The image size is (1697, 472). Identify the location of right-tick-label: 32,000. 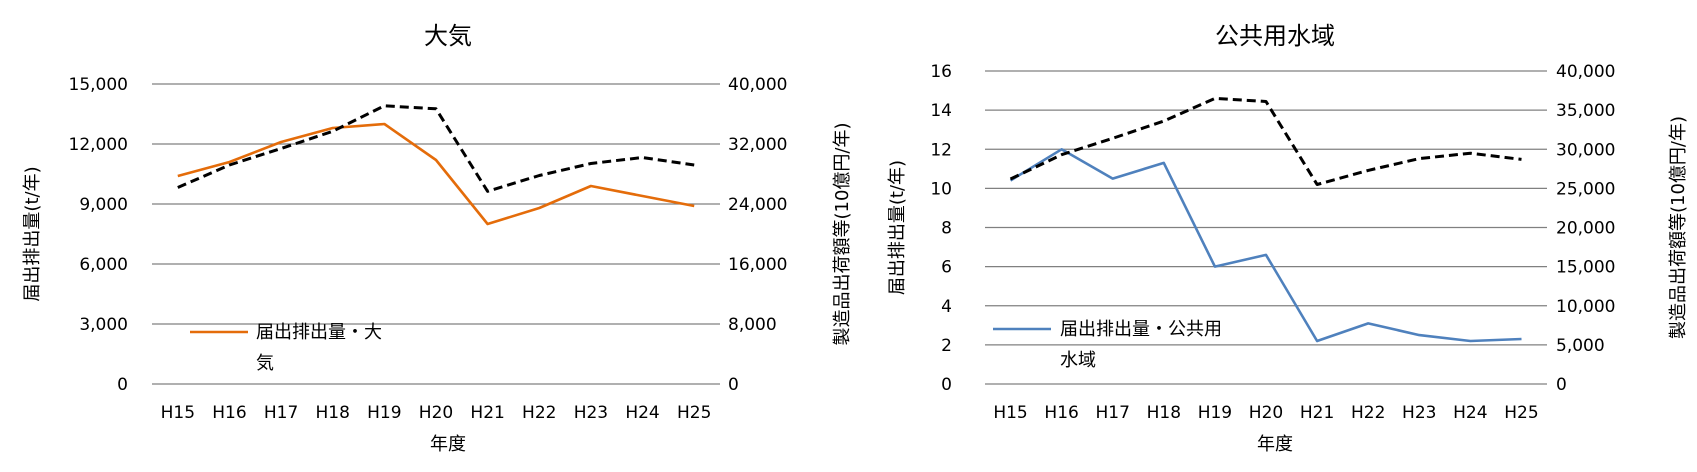
(757, 145).